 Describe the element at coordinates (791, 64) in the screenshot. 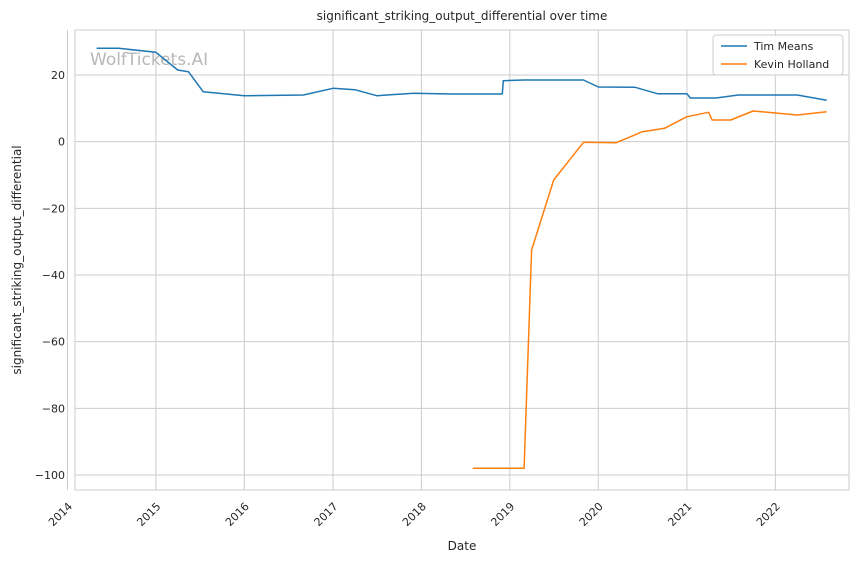

I see `legend-label-kevin-holland: Kevin Holland` at that location.